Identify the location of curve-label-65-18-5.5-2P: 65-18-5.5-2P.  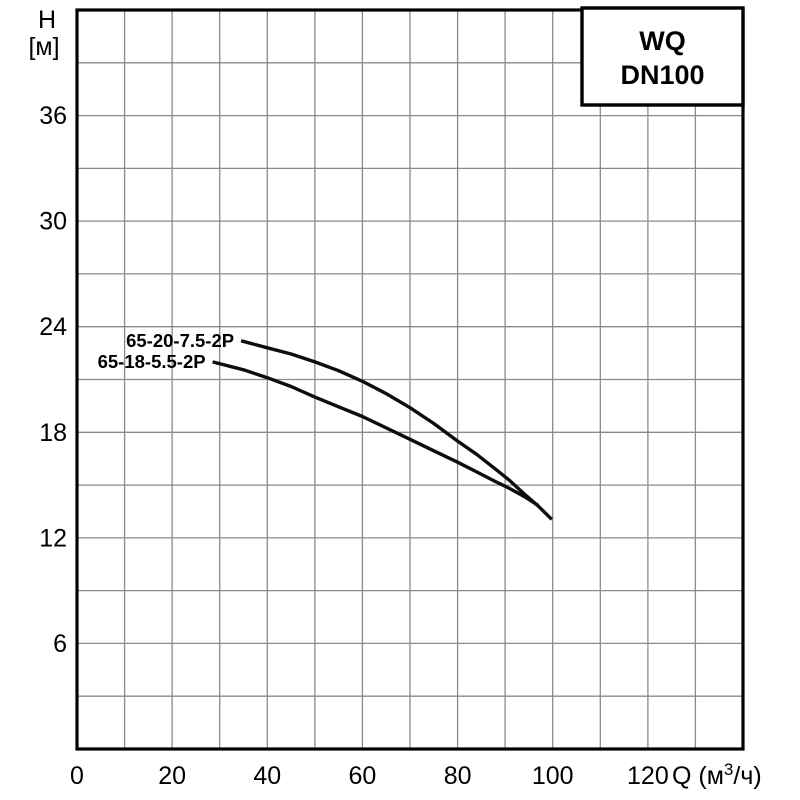
(152, 361).